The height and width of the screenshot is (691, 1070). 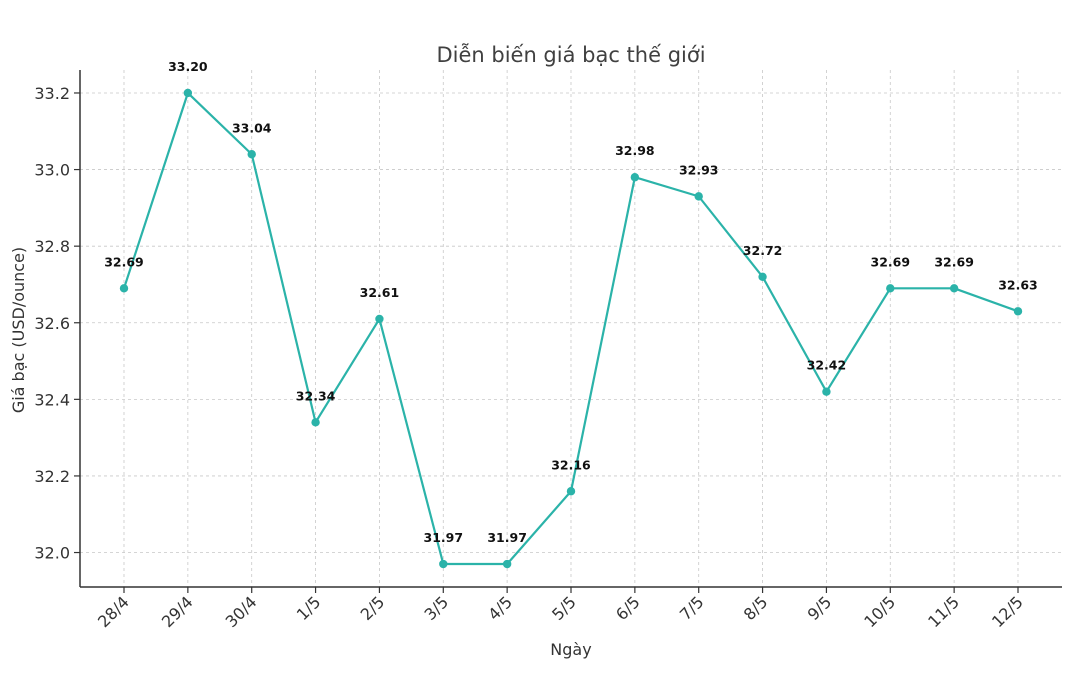 I want to click on x-tick-label: 5/5, so click(x=564, y=608).